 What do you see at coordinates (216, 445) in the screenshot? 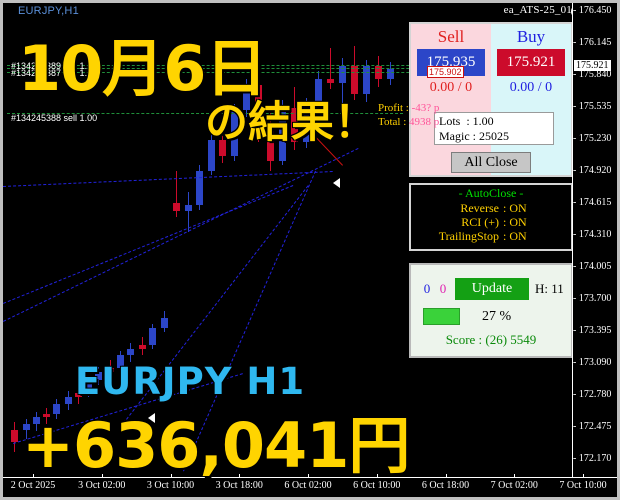
I see `overlay-amount-text: +636,041円` at bounding box center [216, 445].